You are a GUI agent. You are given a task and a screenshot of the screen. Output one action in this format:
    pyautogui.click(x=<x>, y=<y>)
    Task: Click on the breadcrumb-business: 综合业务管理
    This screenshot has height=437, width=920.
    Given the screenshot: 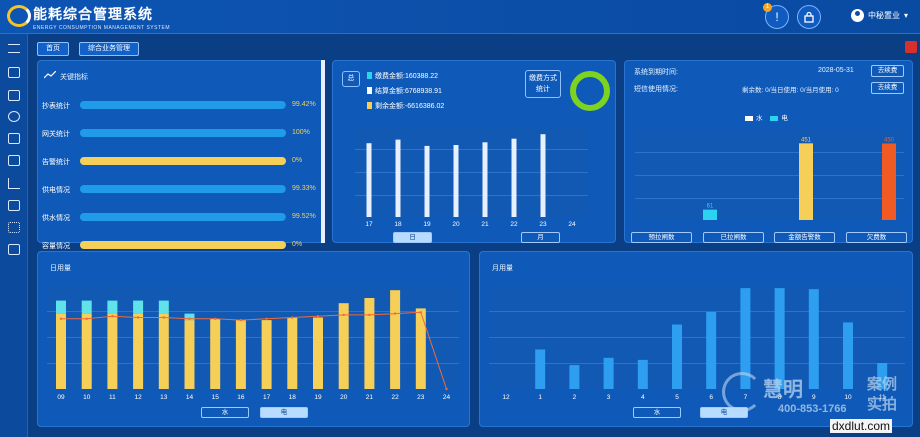 What is the action you would take?
    pyautogui.click(x=109, y=49)
    